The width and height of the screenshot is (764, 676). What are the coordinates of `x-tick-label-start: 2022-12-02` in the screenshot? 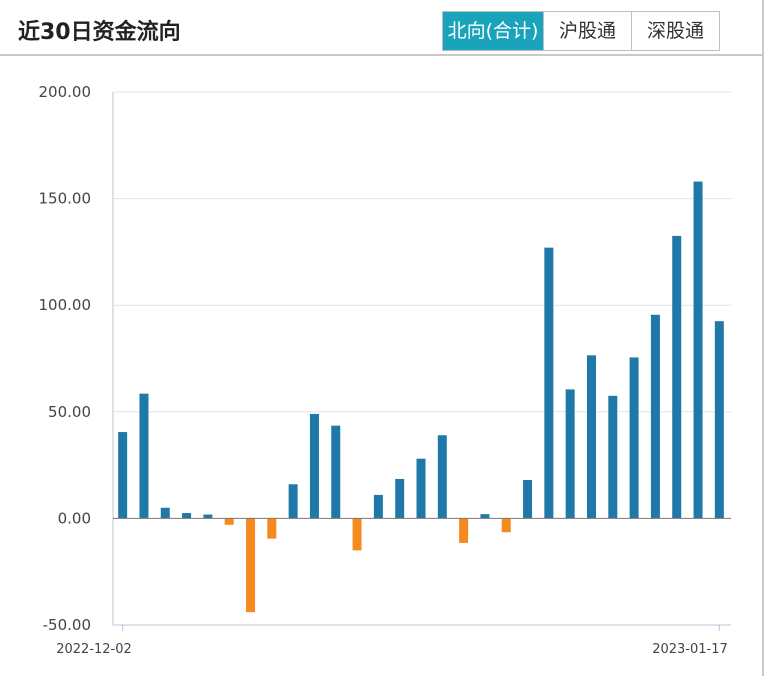 It's located at (94, 649).